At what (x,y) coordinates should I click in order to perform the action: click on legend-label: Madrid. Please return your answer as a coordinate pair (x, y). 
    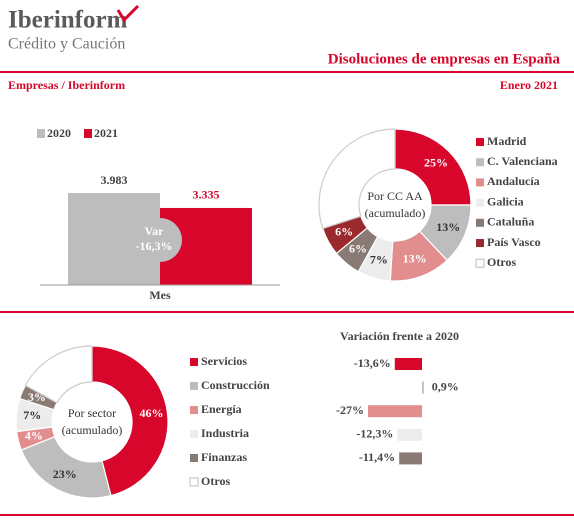
    Looking at the image, I should click on (507, 141).